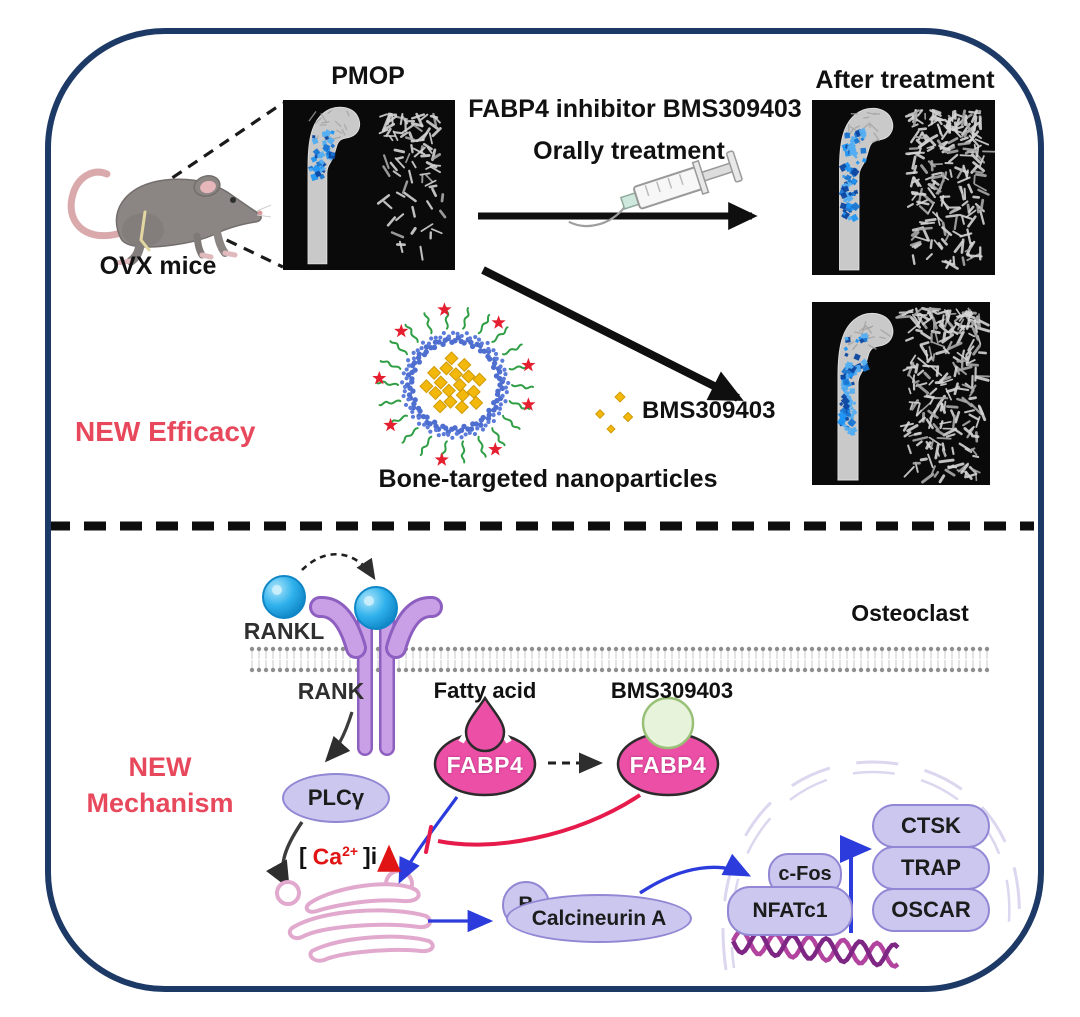 This screenshot has width=1080, height=1017. What do you see at coordinates (548, 479) in the screenshot?
I see `nanoparticle-caption: Bone-targeted nanoparticles` at bounding box center [548, 479].